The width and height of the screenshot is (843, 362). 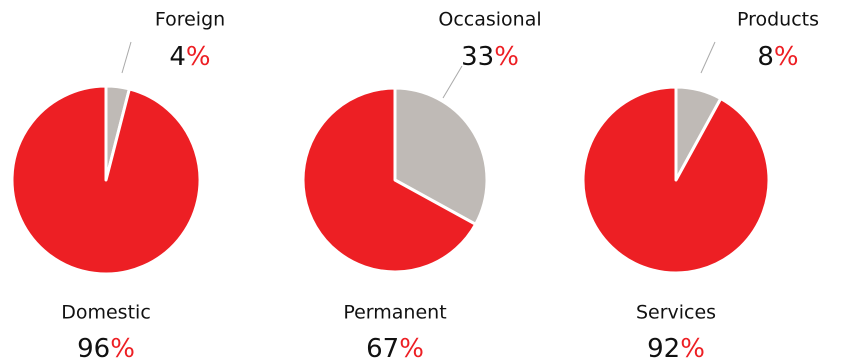 I want to click on category-label: Foreign, so click(x=190, y=20).